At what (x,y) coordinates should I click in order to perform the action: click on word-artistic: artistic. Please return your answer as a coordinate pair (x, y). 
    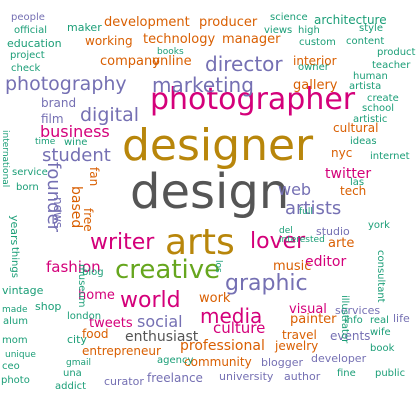
    Looking at the image, I should click on (370, 119).